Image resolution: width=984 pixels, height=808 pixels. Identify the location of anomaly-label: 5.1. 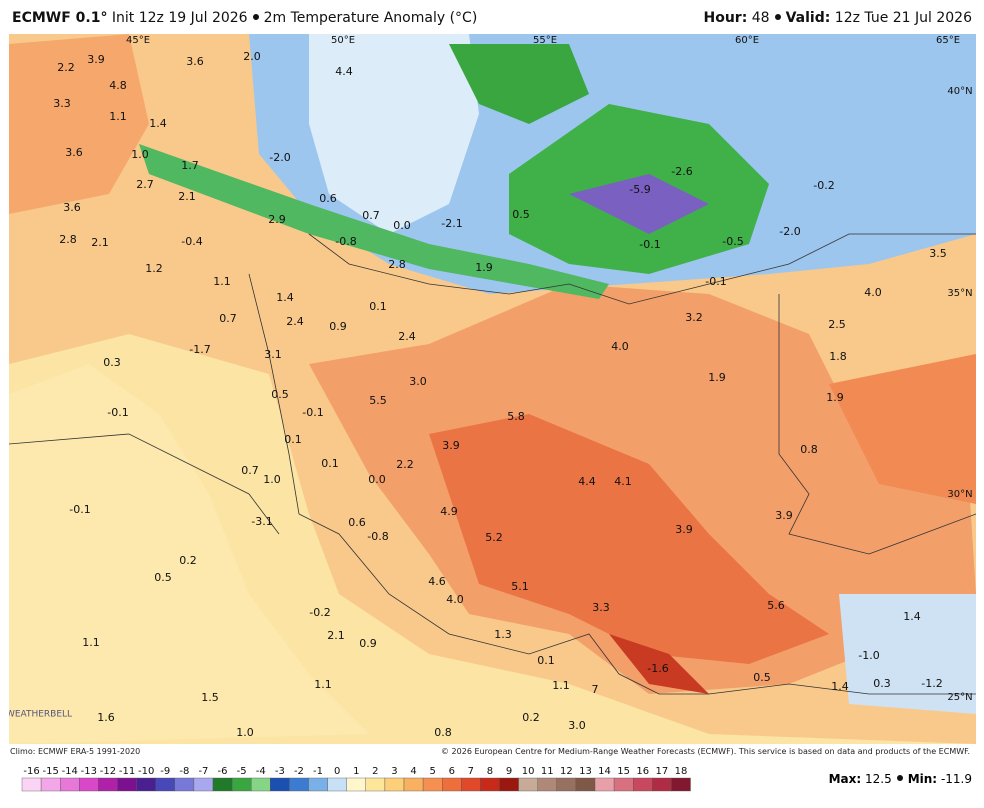
(520, 586).